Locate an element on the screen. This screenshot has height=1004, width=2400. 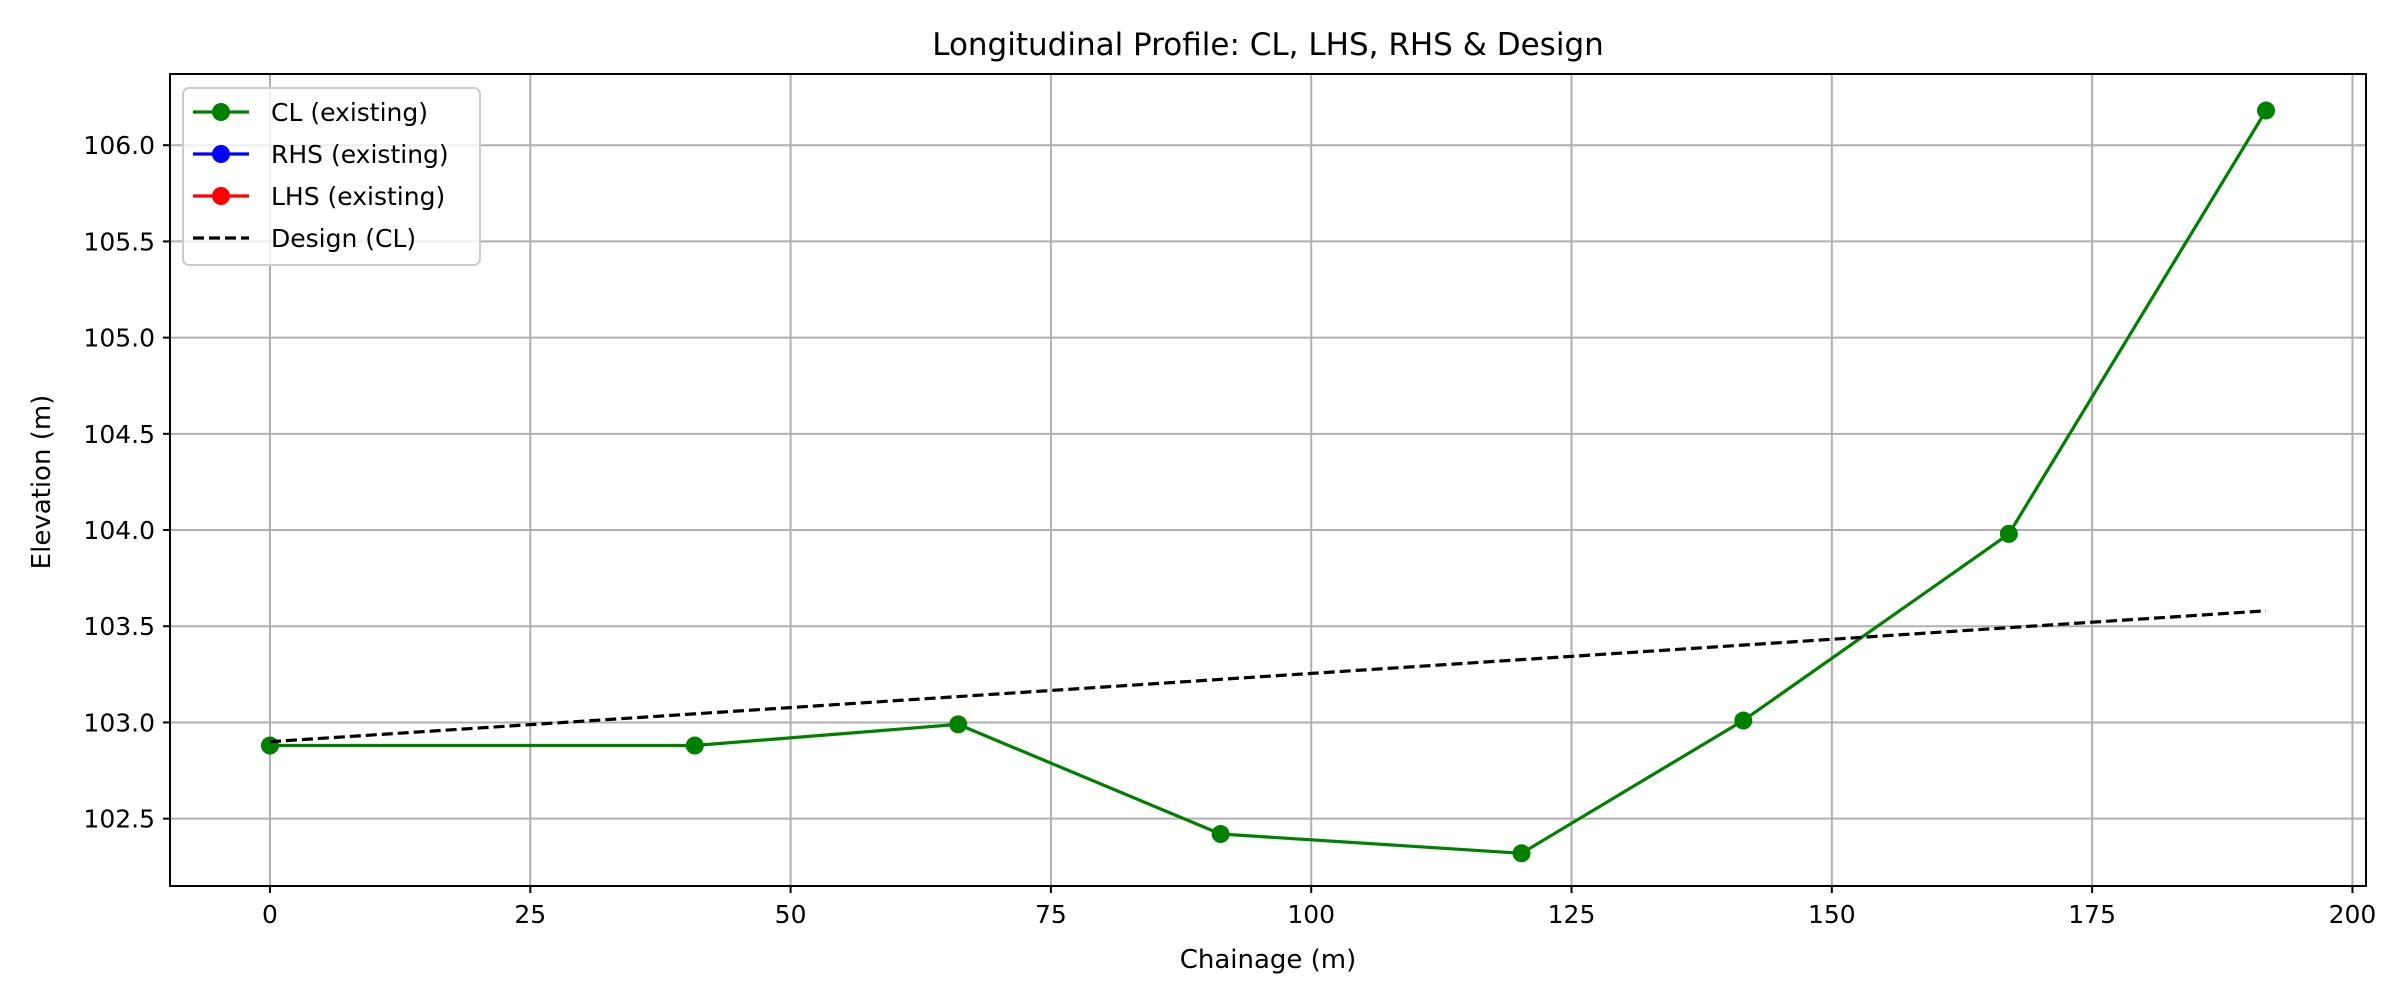
legend-box is located at coordinates (331, 176).